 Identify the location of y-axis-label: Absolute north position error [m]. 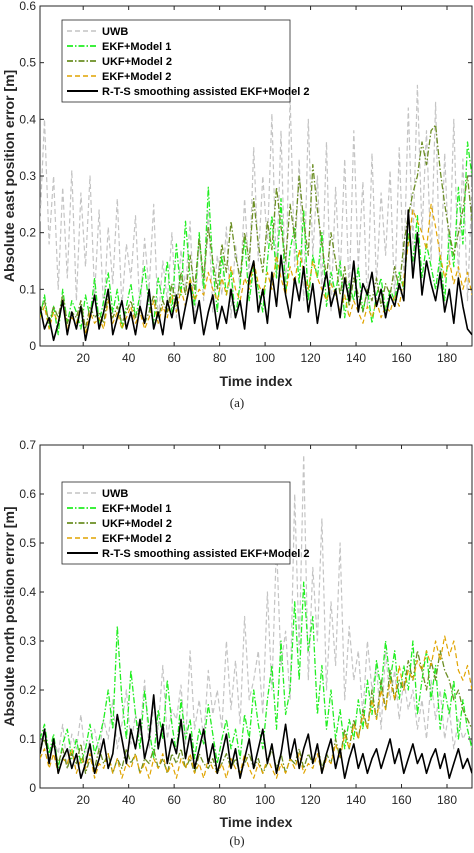
(9, 616).